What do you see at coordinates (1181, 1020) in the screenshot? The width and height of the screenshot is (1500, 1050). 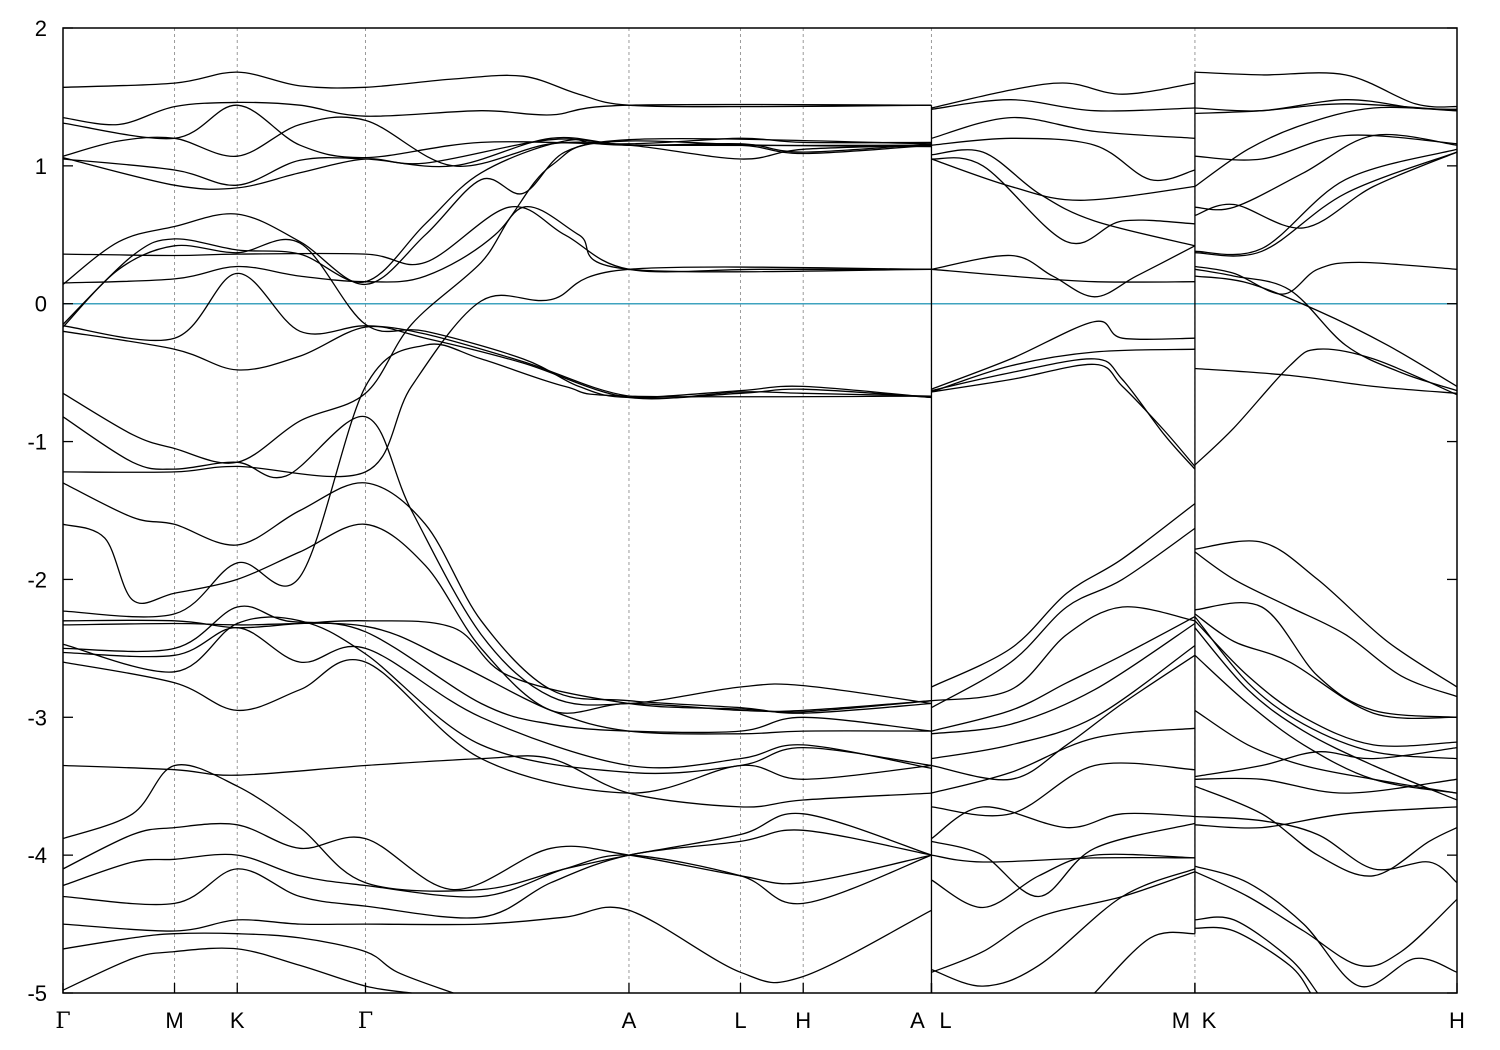 I see `kpoint-label: M` at bounding box center [1181, 1020].